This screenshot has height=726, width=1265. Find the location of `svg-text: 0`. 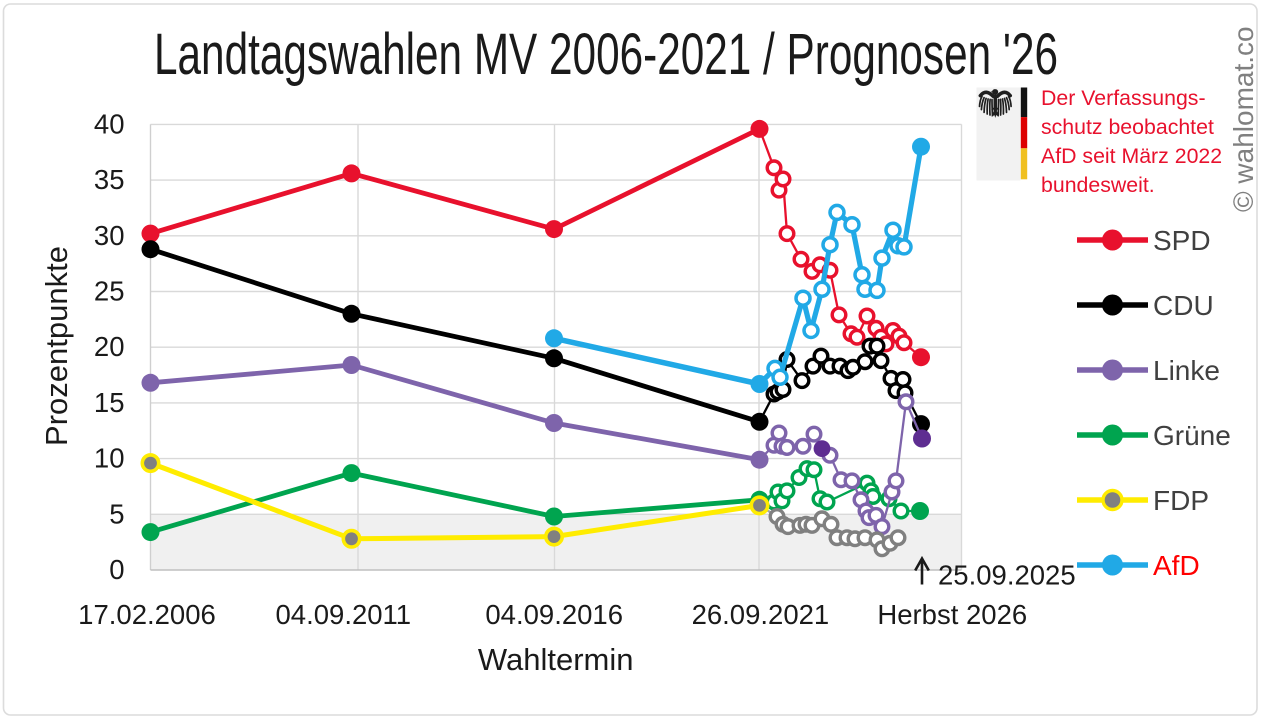

svg-text: 0 is located at coordinates (116, 569).